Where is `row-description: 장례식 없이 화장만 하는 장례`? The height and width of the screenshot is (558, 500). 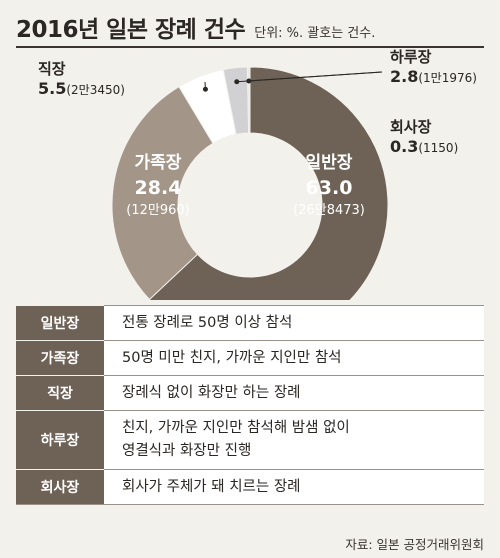 row-description: 장례식 없이 화장만 하는 장례 is located at coordinates (294, 393).